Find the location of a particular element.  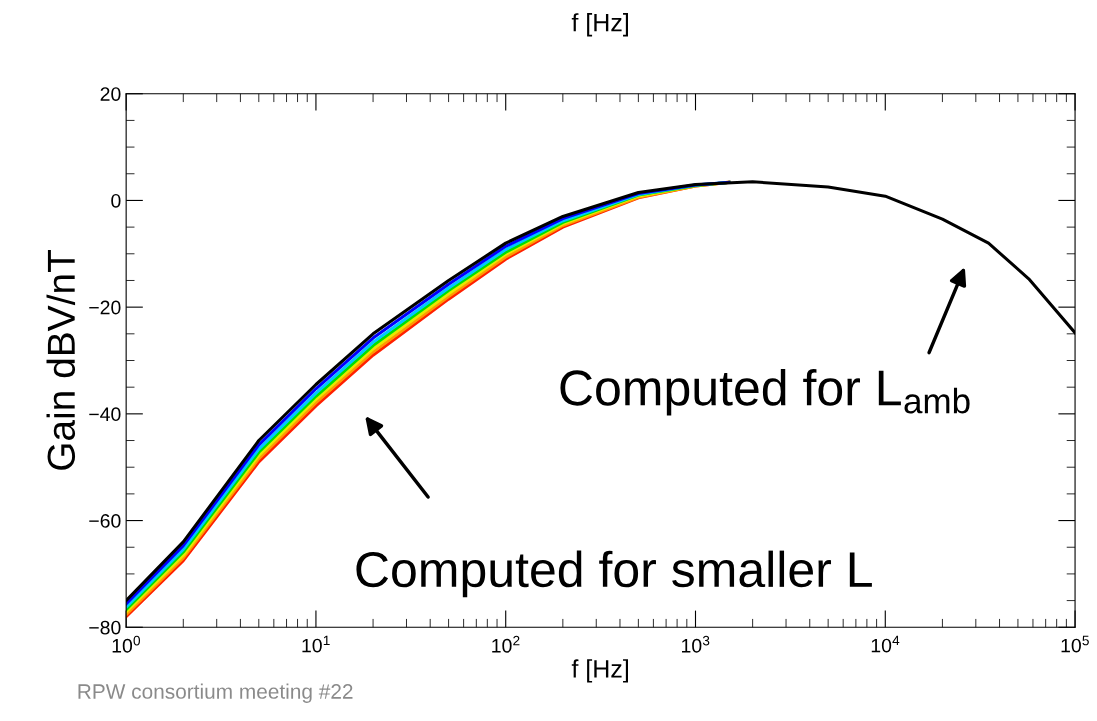

x-tick-label: 10$^{1}$ is located at coordinates (316, 644).